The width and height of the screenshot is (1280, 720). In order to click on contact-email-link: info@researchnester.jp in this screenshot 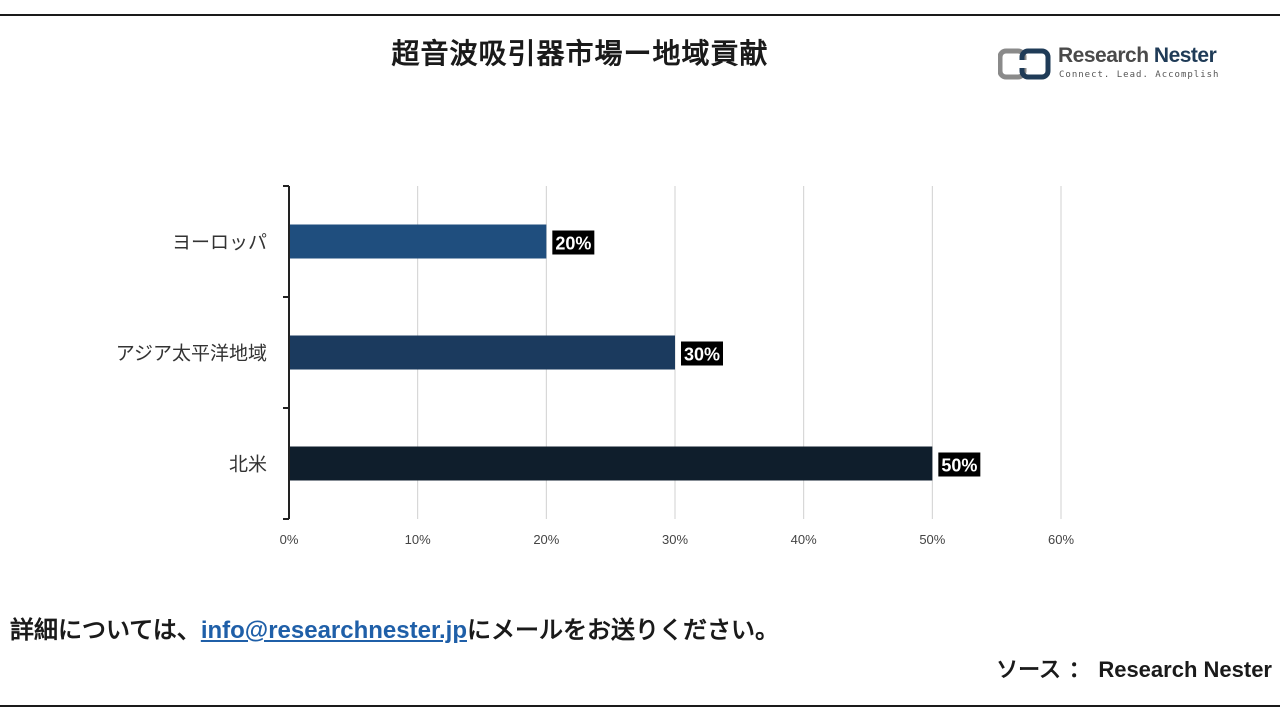, I will do `click(333, 630)`.